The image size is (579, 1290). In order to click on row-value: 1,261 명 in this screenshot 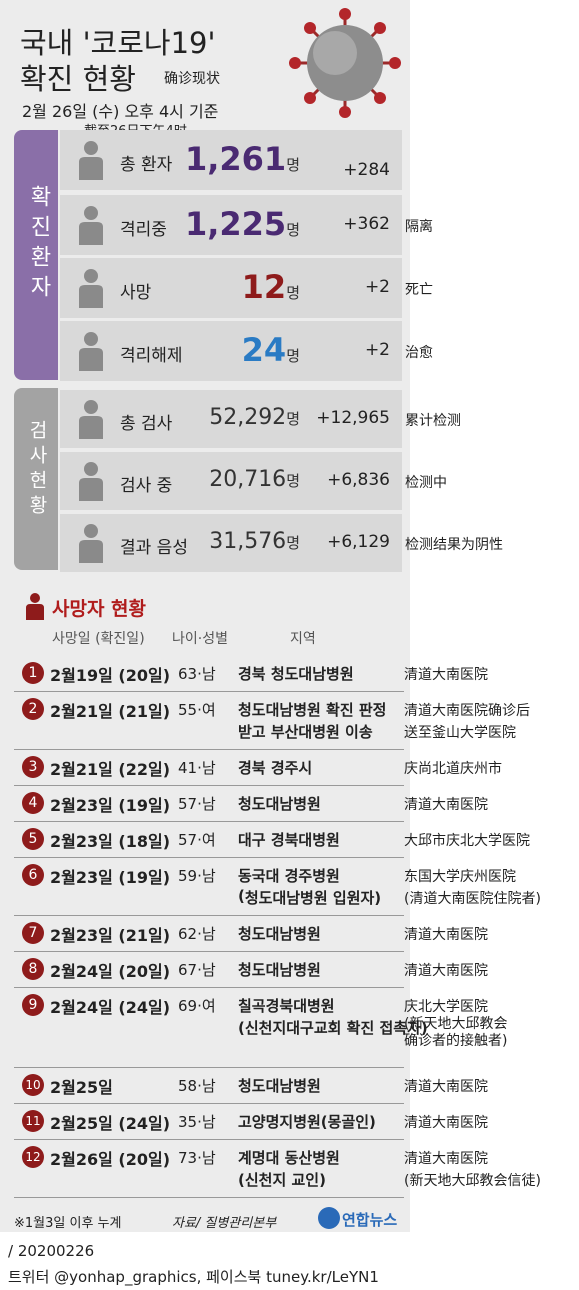, I will do `click(242, 159)`.